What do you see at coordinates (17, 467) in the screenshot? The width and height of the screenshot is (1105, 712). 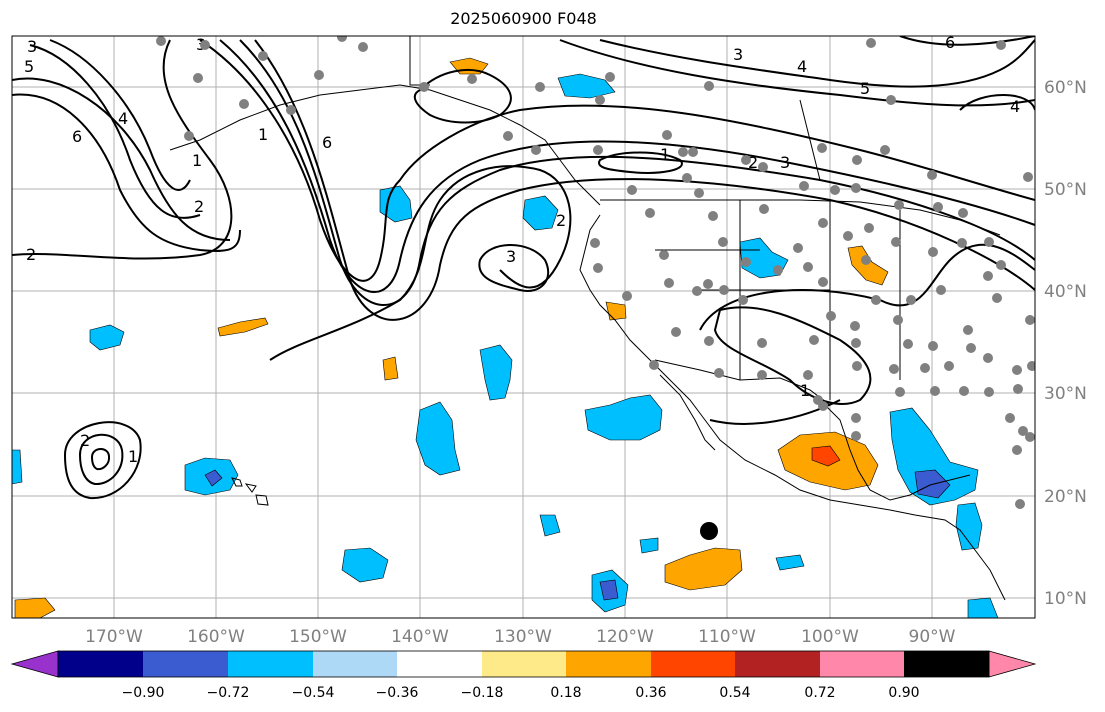 I see `shade-blue-sw-edge` at bounding box center [17, 467].